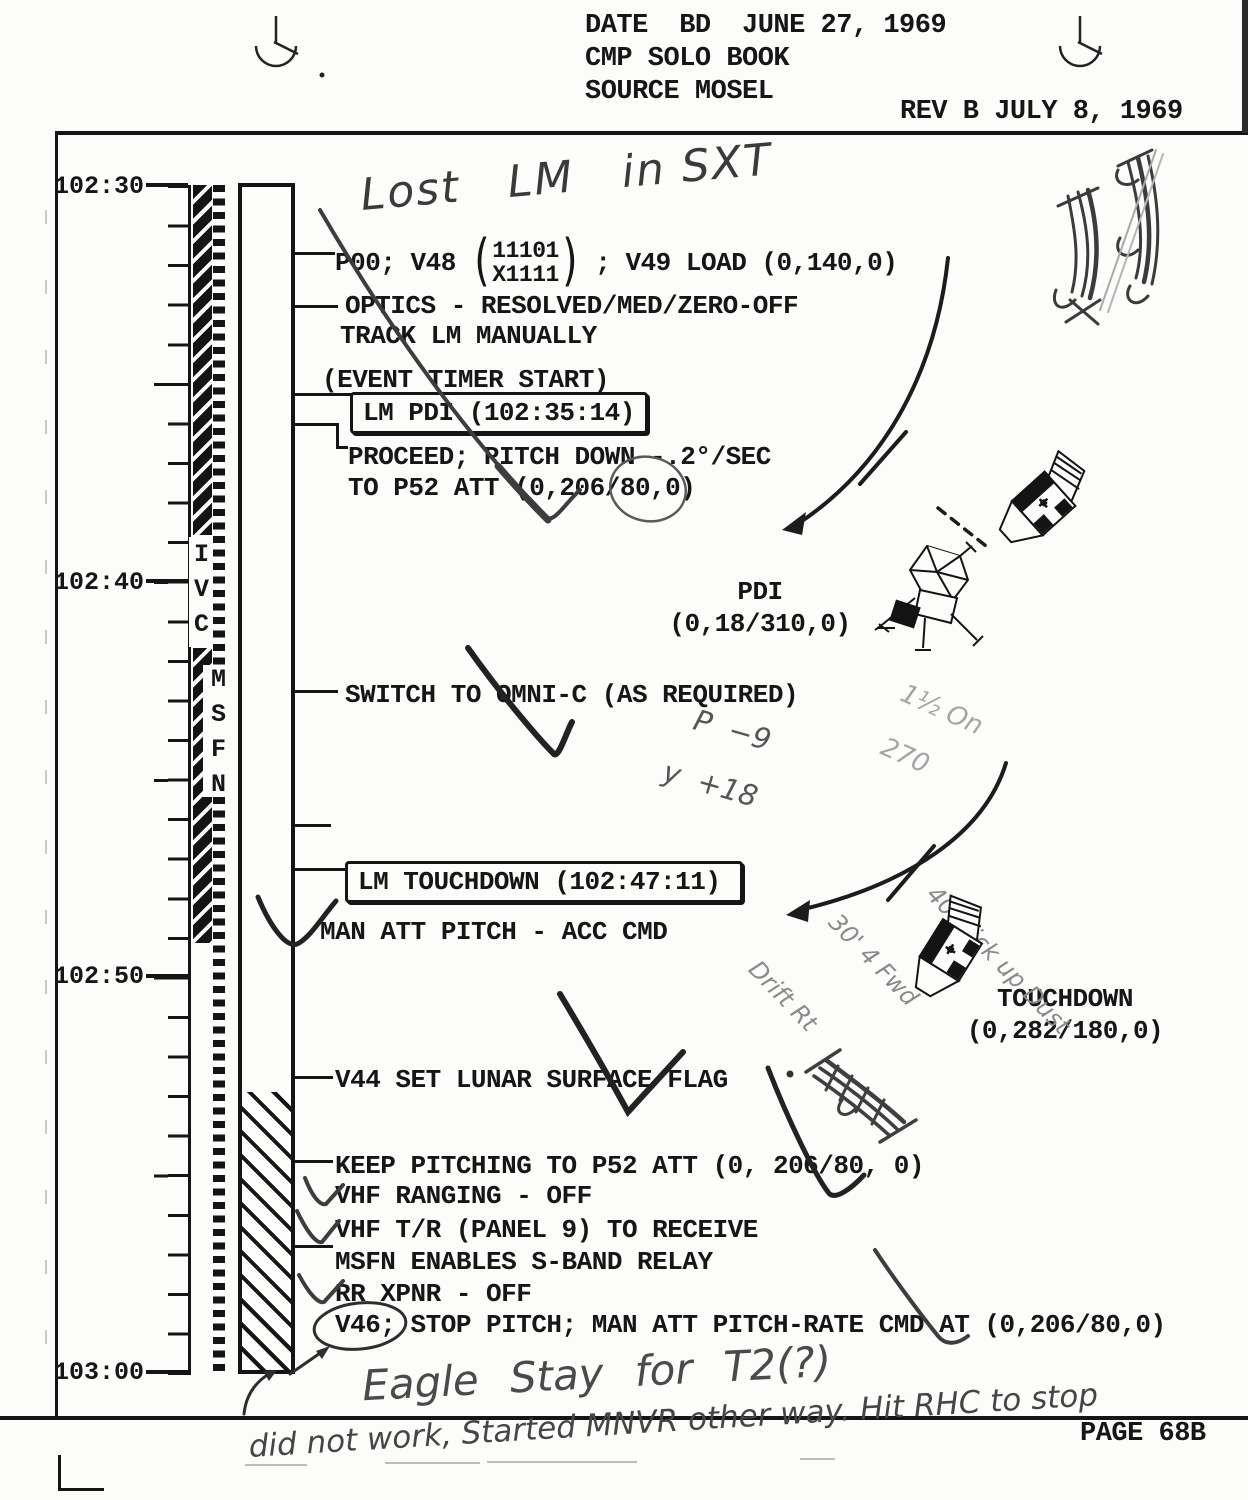 This screenshot has width=1248, height=1500. Describe the element at coordinates (482, 260) in the screenshot. I see `matrix-paren: (` at that location.